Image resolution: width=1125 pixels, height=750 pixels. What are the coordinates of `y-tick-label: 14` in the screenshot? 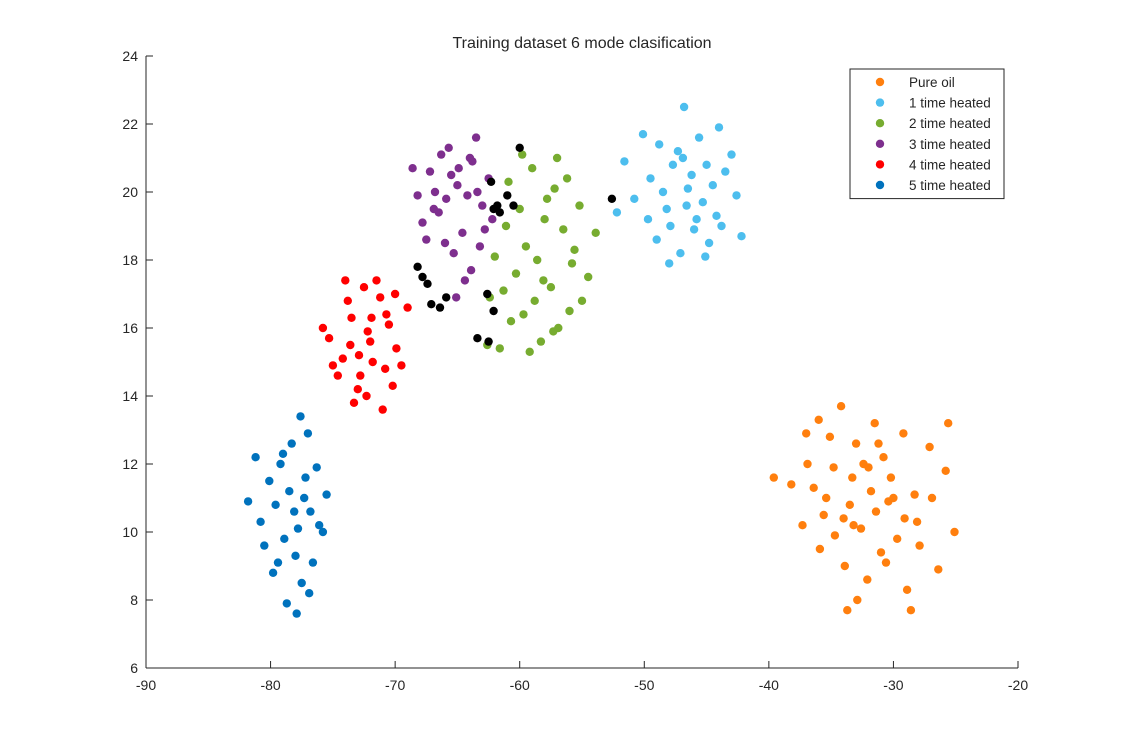 It's located at (130, 396).